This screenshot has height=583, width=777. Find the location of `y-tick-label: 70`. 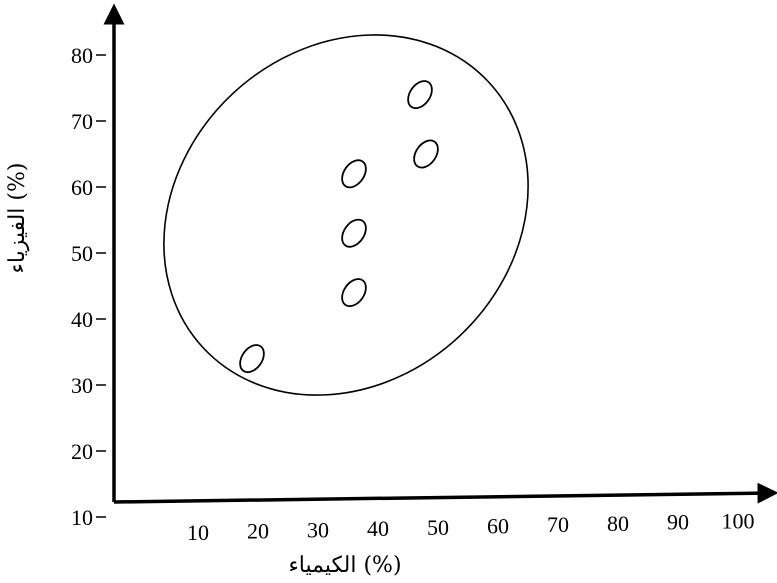

y-tick-label: 70 is located at coordinates (82, 121).